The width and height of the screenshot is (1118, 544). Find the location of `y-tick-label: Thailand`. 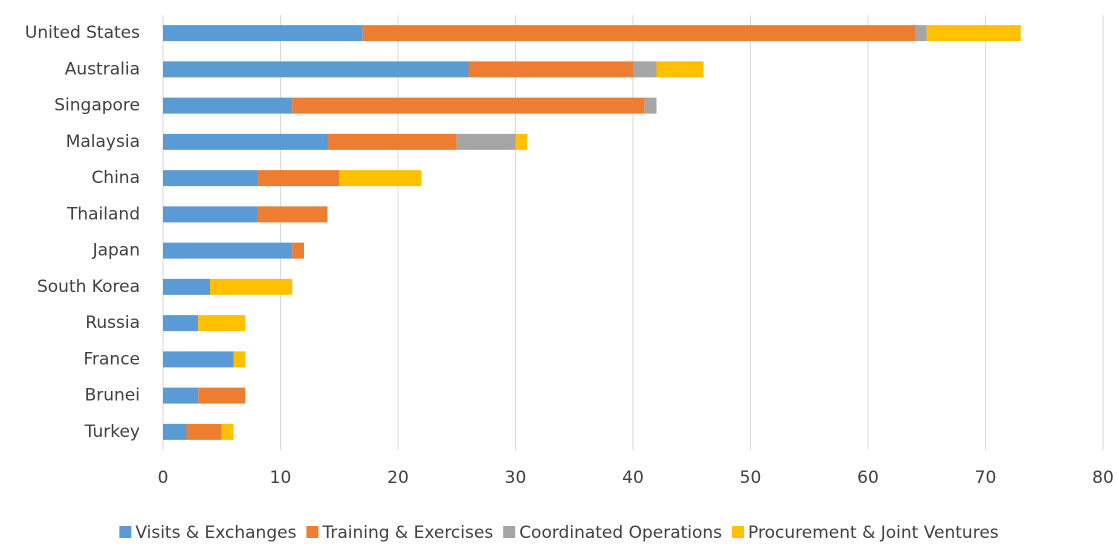

y-tick-label: Thailand is located at coordinates (103, 214).